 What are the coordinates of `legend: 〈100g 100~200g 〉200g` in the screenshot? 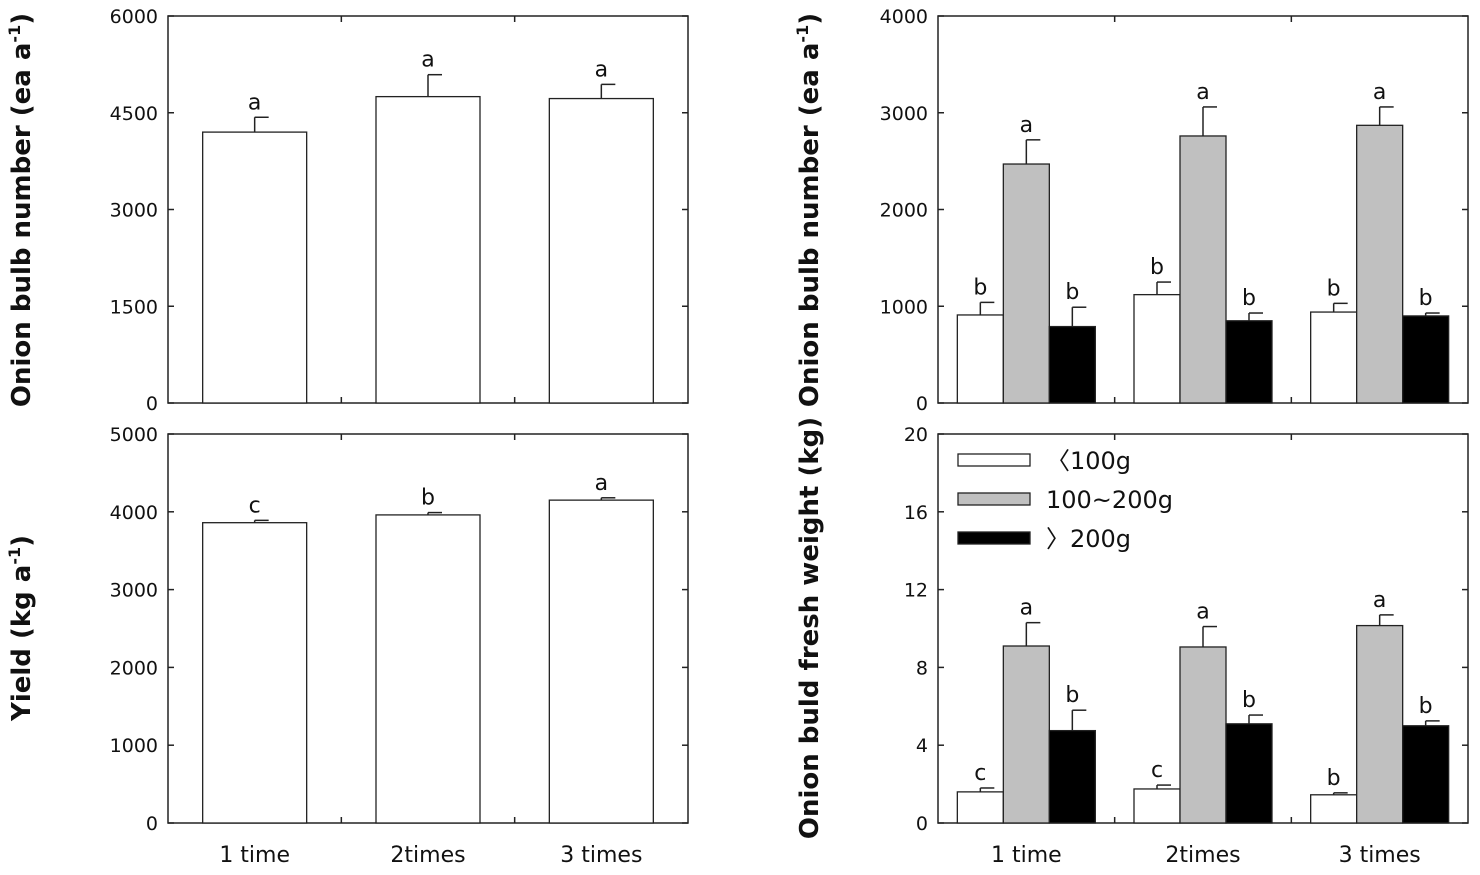 It's located at (1065, 500).